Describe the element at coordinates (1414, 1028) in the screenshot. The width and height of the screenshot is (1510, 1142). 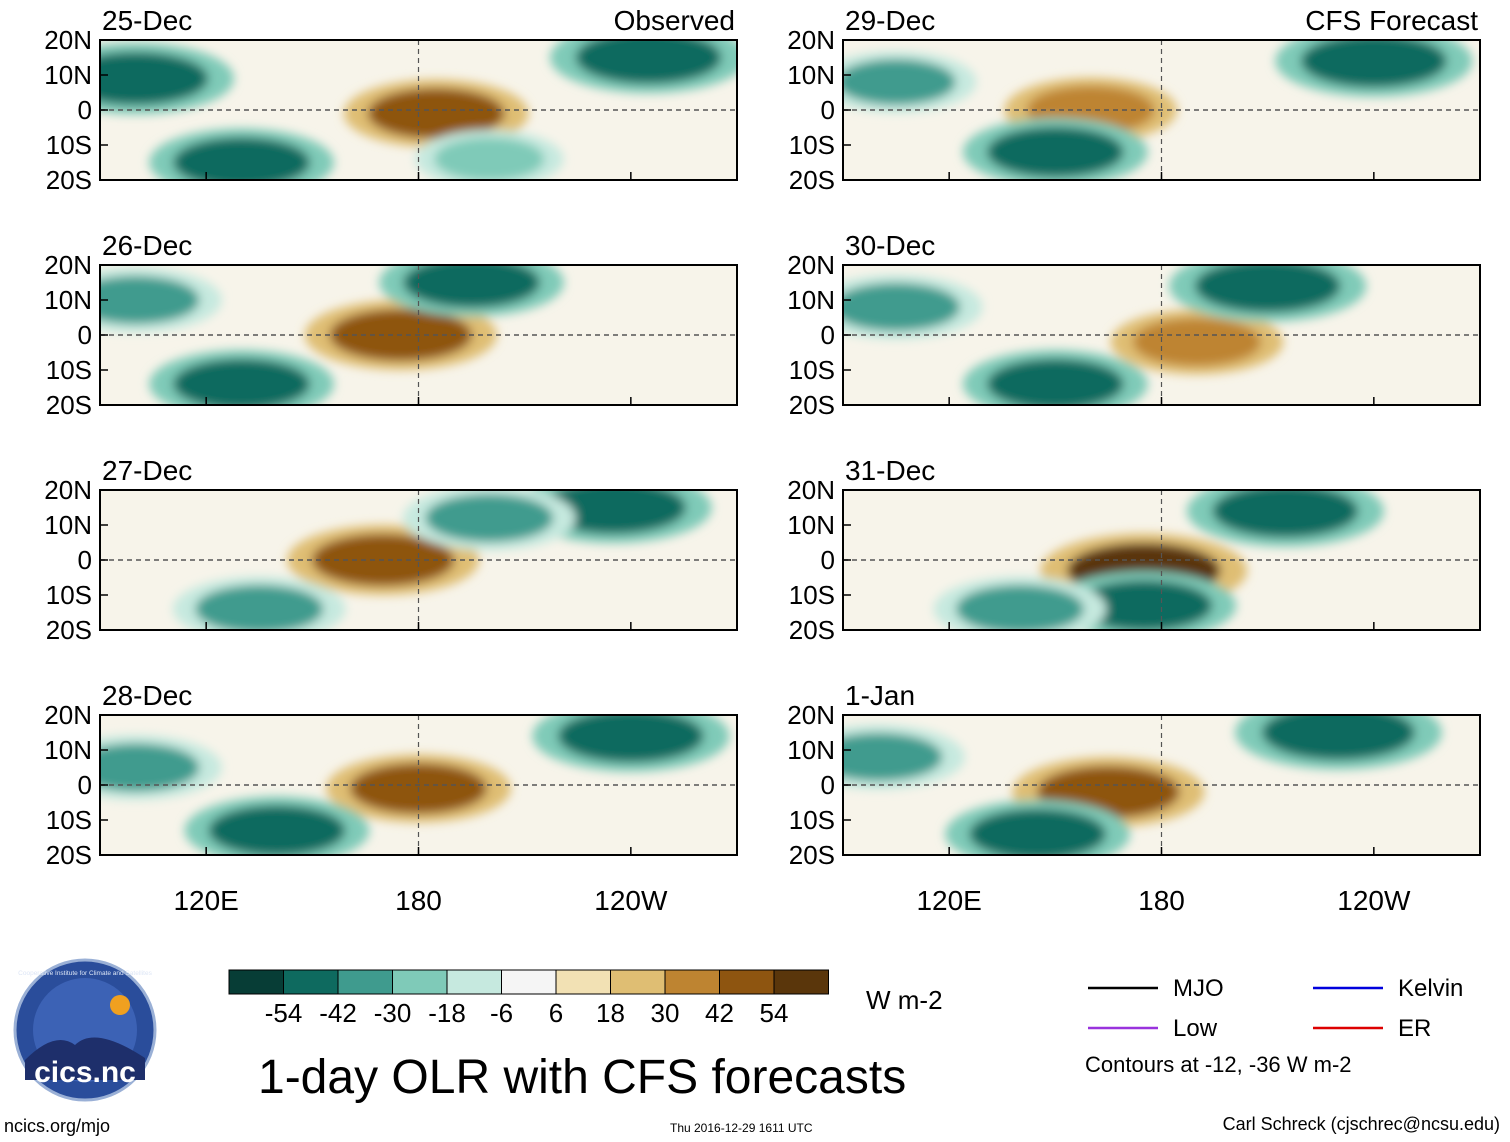
I see `legend-label-er: ER` at that location.